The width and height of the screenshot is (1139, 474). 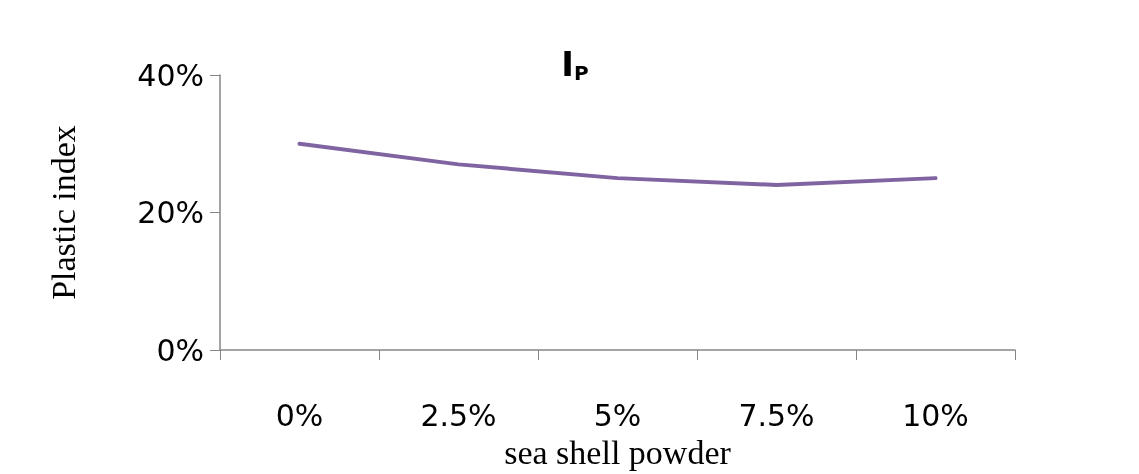 What do you see at coordinates (935, 415) in the screenshot?
I see `x-tick-label: 10%` at bounding box center [935, 415].